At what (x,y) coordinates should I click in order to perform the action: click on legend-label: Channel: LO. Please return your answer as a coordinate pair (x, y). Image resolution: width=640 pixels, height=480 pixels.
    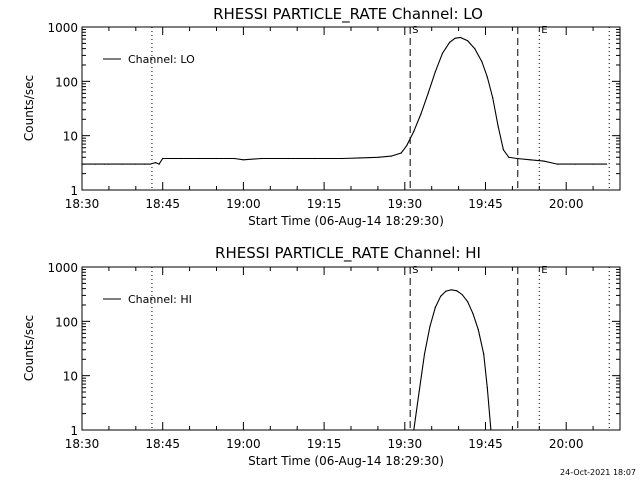
    Looking at the image, I should click on (161, 59).